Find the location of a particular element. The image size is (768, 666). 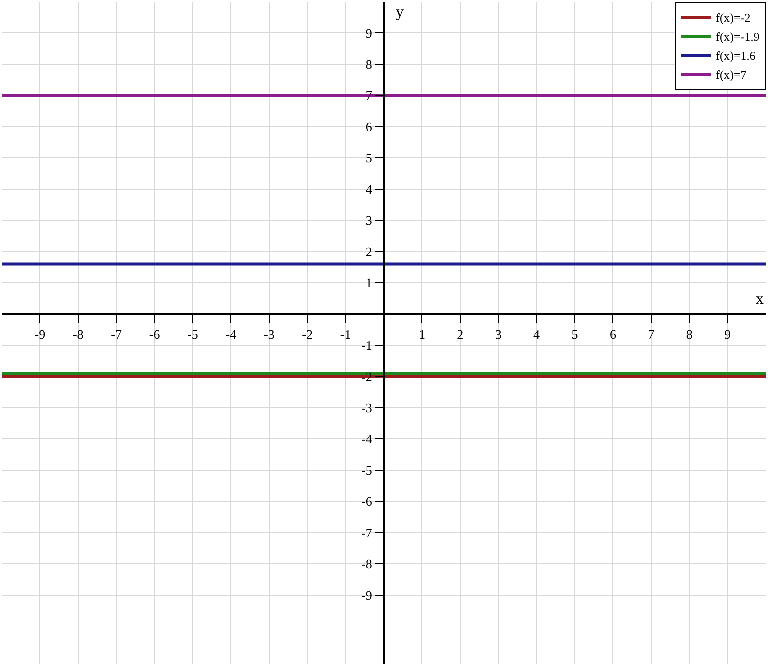

y-tick-label: 3 is located at coordinates (369, 220).